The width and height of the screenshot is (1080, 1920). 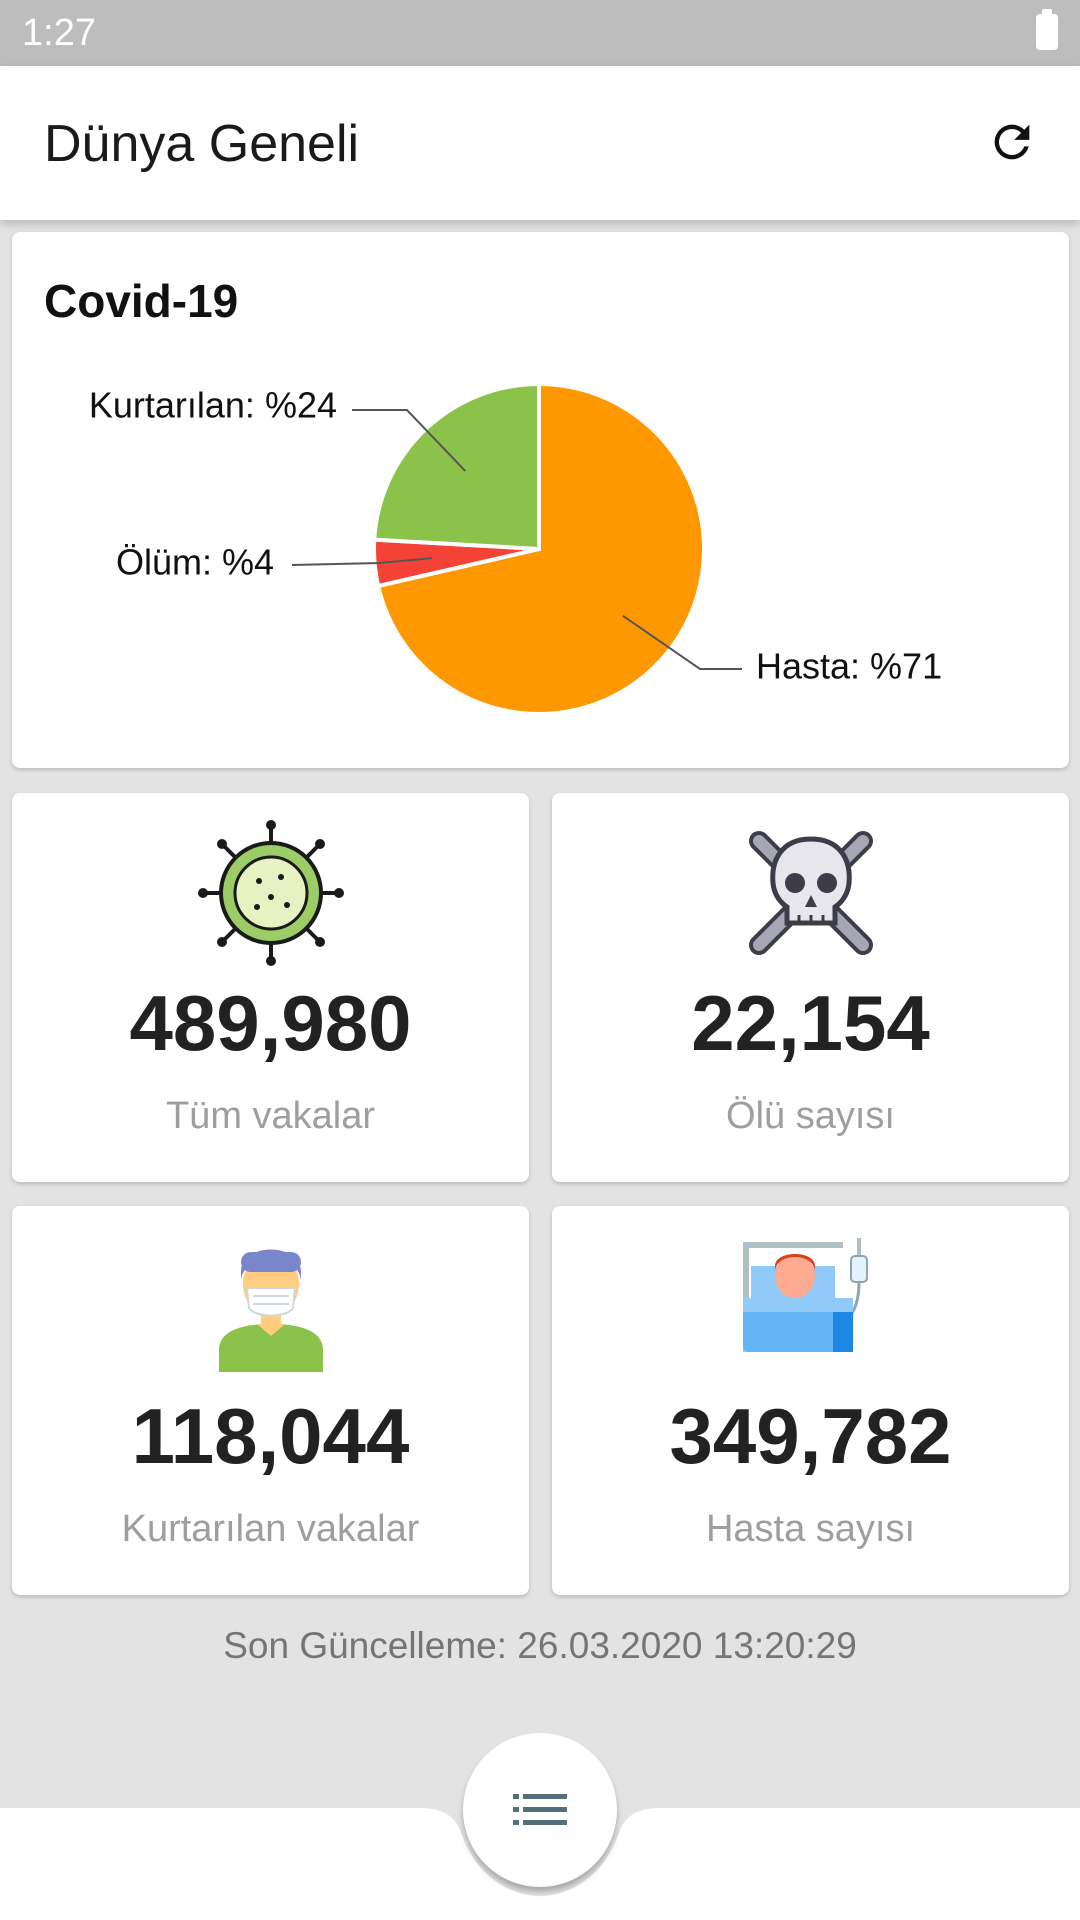 I want to click on pie-chart: Hasta: %71 Ölüm: %4 Kurtarılan: %24, so click(x=515, y=548).